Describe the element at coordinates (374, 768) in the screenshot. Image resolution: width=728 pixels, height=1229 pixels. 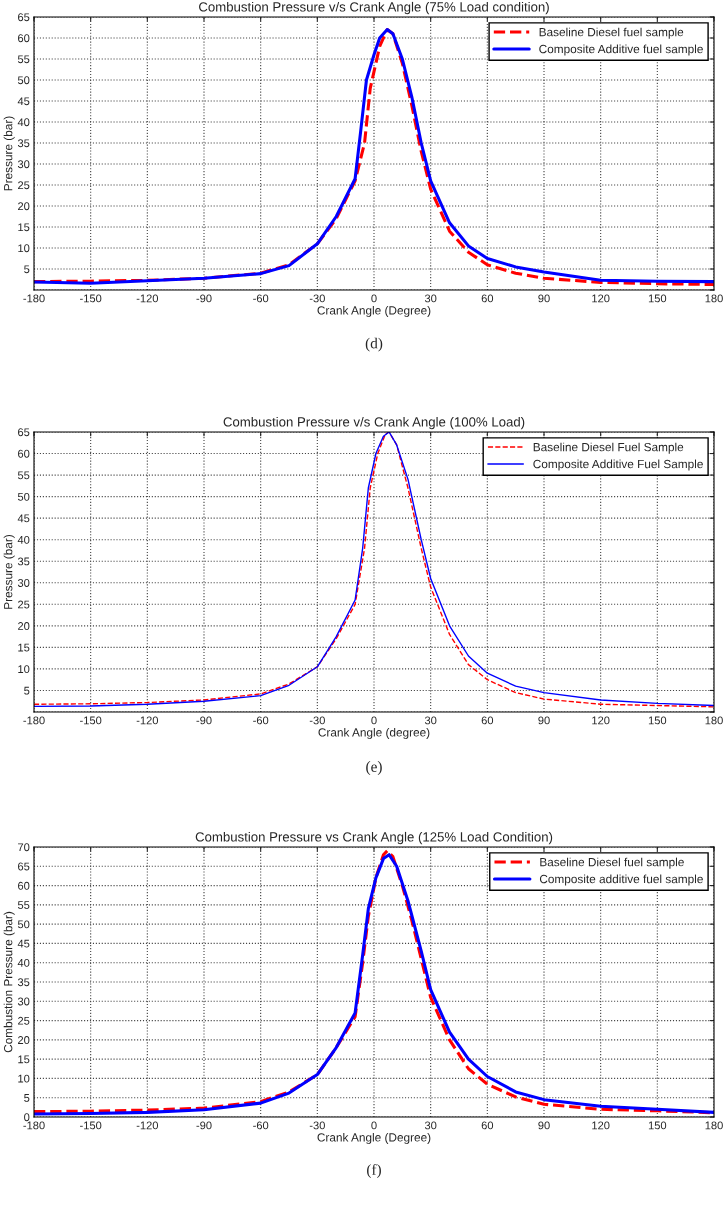
I see `text: (e)` at that location.